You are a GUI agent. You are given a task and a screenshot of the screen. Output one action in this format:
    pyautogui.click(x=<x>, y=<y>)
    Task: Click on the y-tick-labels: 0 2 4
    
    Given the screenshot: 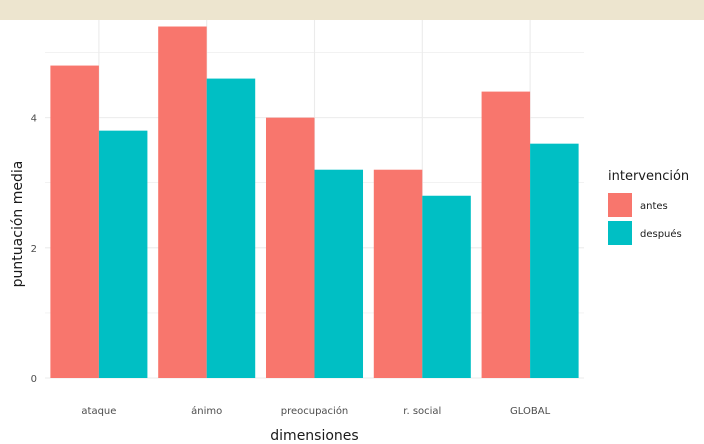 What is the action you would take?
    pyautogui.click(x=34, y=249)
    